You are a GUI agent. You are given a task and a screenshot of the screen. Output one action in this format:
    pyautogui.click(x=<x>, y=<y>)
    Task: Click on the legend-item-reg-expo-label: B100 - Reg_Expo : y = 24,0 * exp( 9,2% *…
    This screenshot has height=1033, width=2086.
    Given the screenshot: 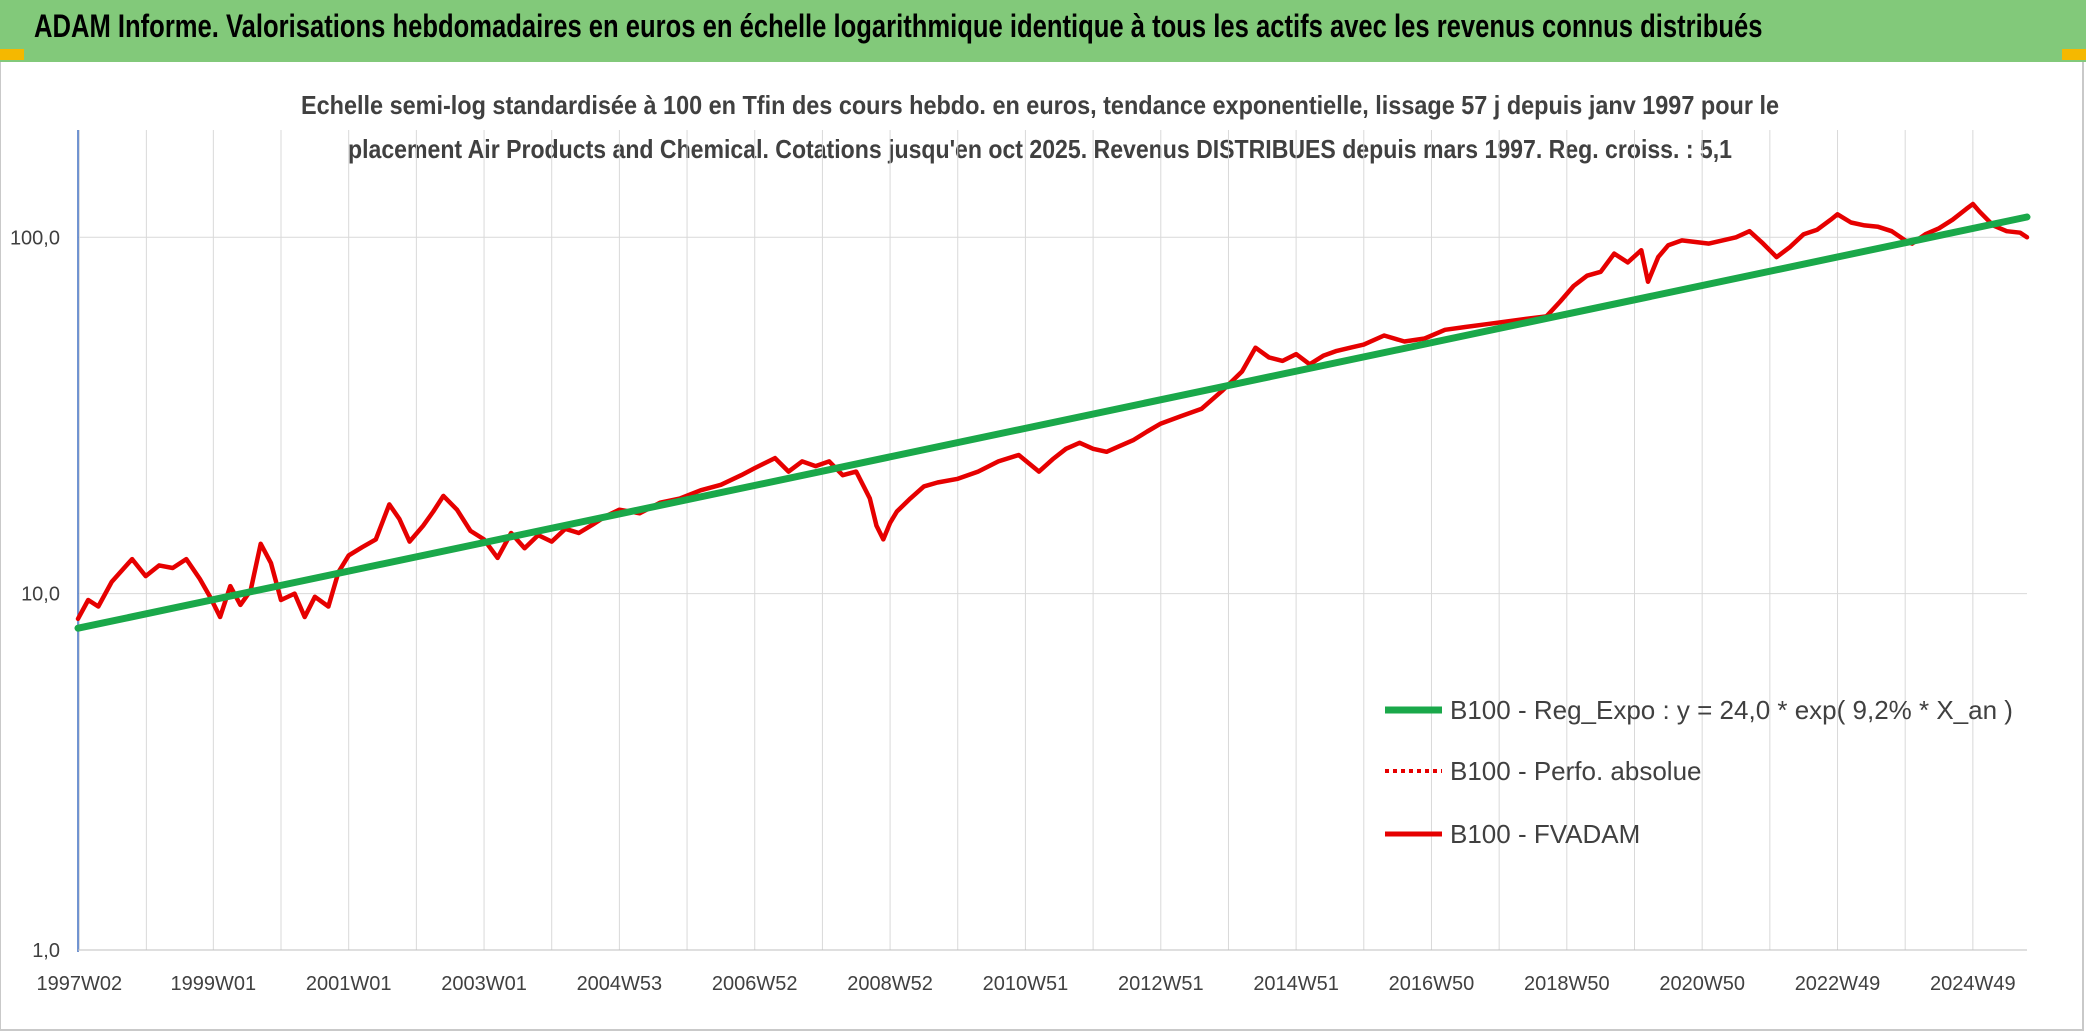 What is the action you would take?
    pyautogui.click(x=1731, y=710)
    